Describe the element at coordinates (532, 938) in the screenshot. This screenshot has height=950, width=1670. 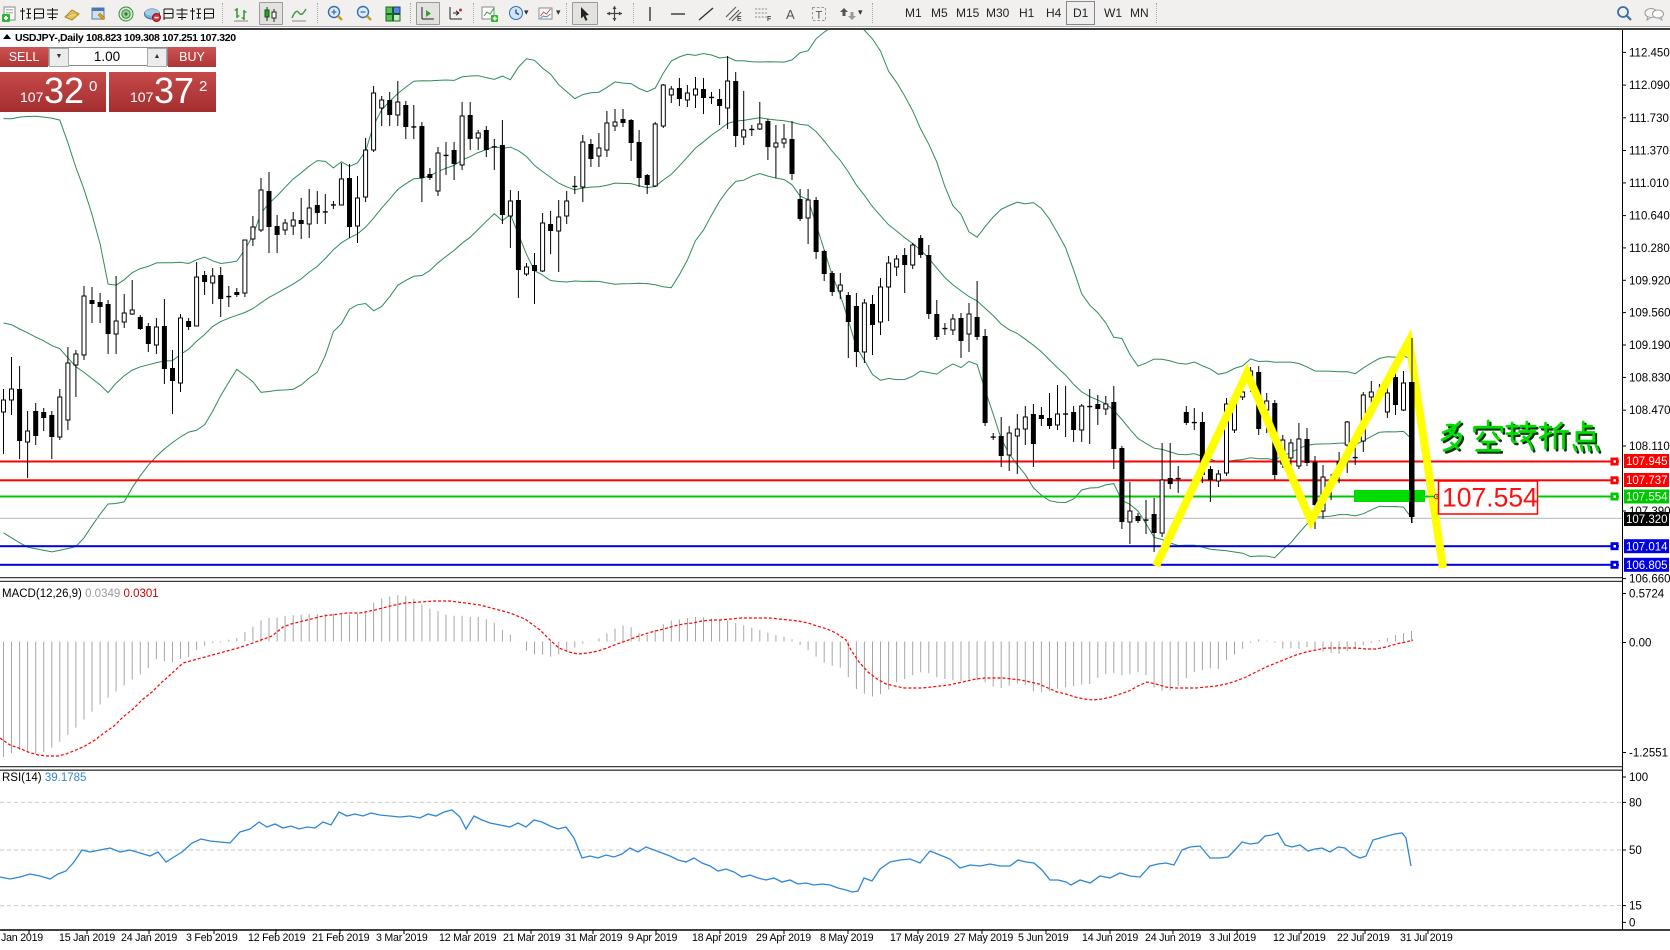
I see `svg-text: 21 Mar 2019` at that location.